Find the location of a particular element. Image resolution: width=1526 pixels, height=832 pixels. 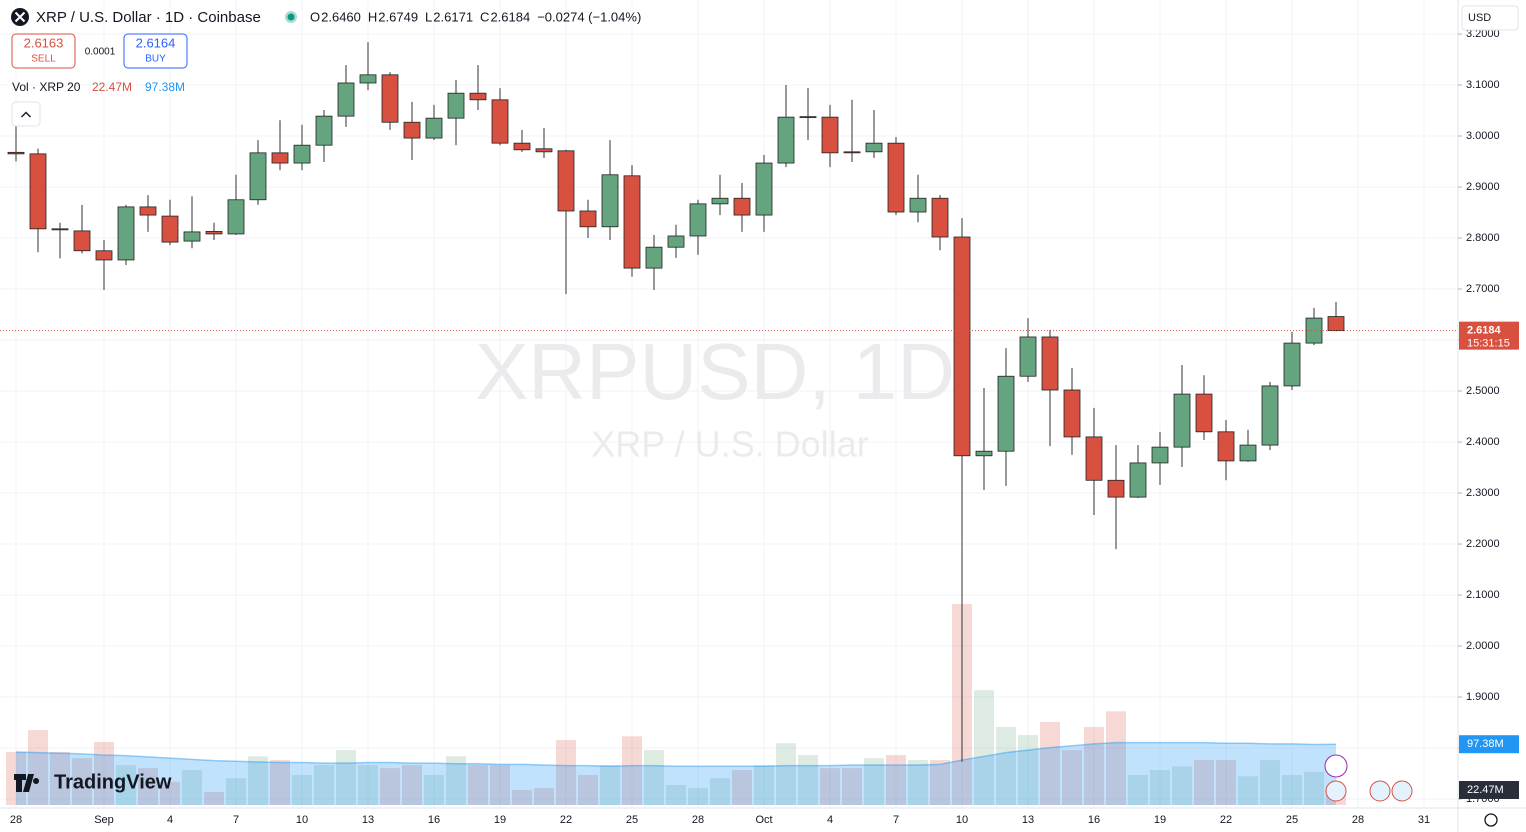

buy-price: 2.6164 is located at coordinates (156, 42).